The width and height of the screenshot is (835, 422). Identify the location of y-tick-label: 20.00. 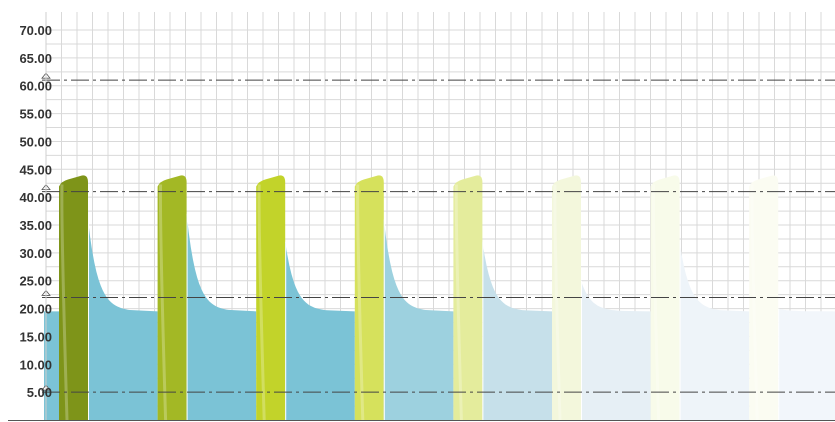
(35, 309).